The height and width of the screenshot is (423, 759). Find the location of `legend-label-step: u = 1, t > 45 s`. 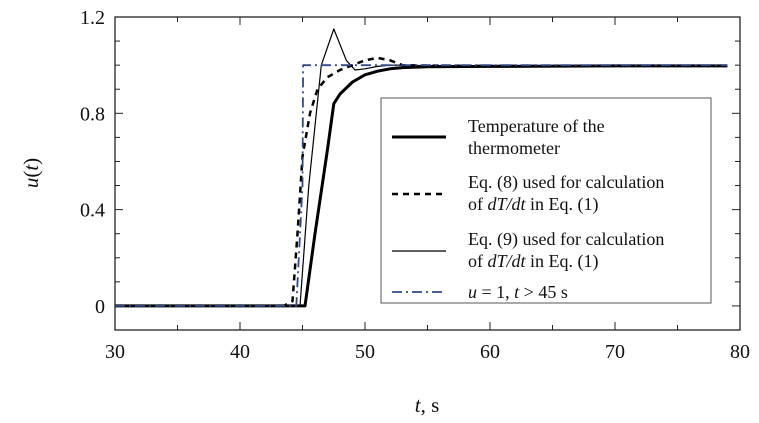

legend-label-step: u = 1, t > 45 s is located at coordinates (518, 292).